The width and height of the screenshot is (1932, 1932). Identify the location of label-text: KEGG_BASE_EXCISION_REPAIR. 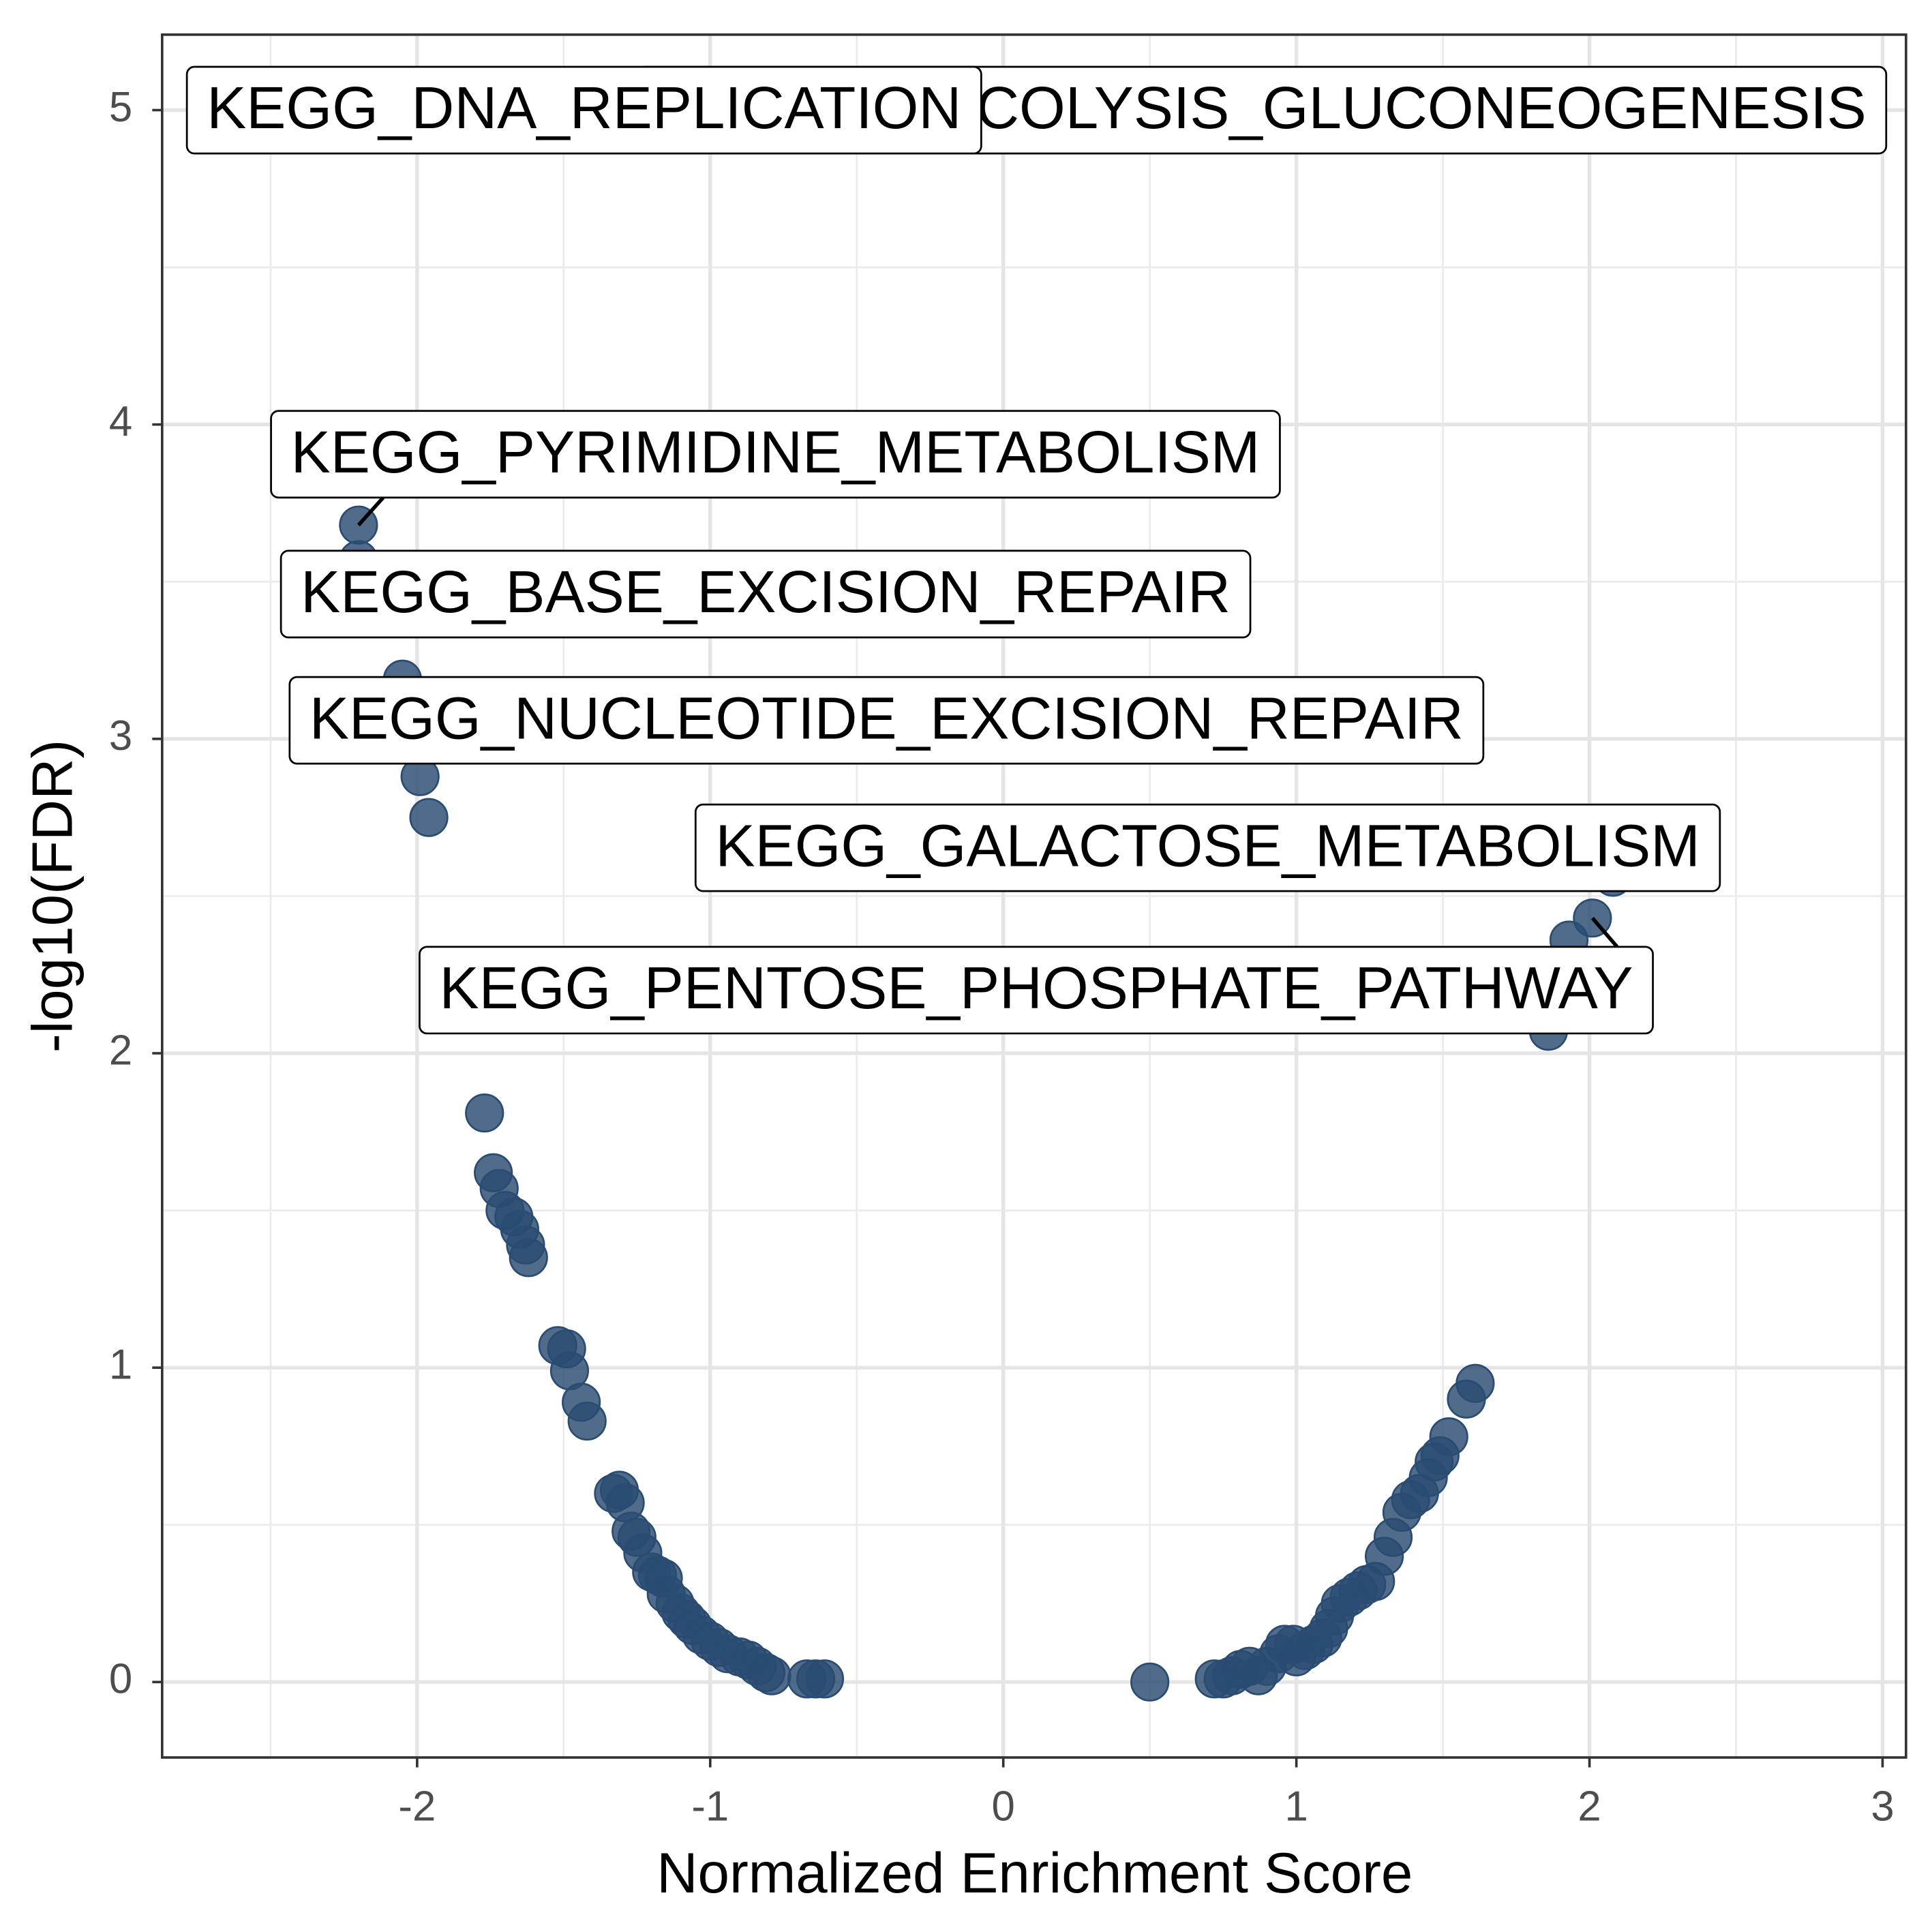
(766, 592).